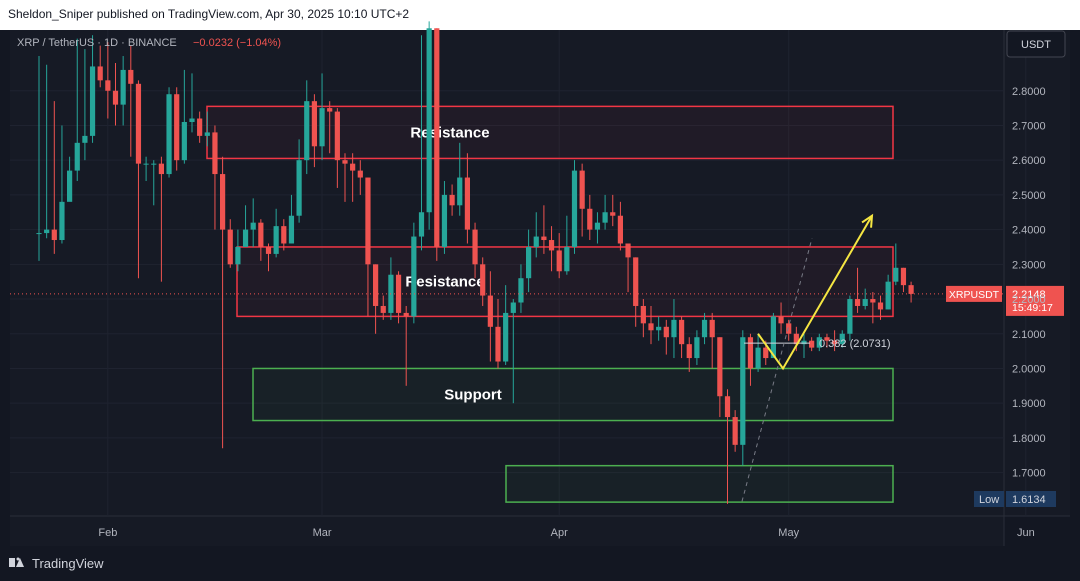 This screenshot has height=581, width=1080. I want to click on currency-button-label: USDT, so click(1036, 45).